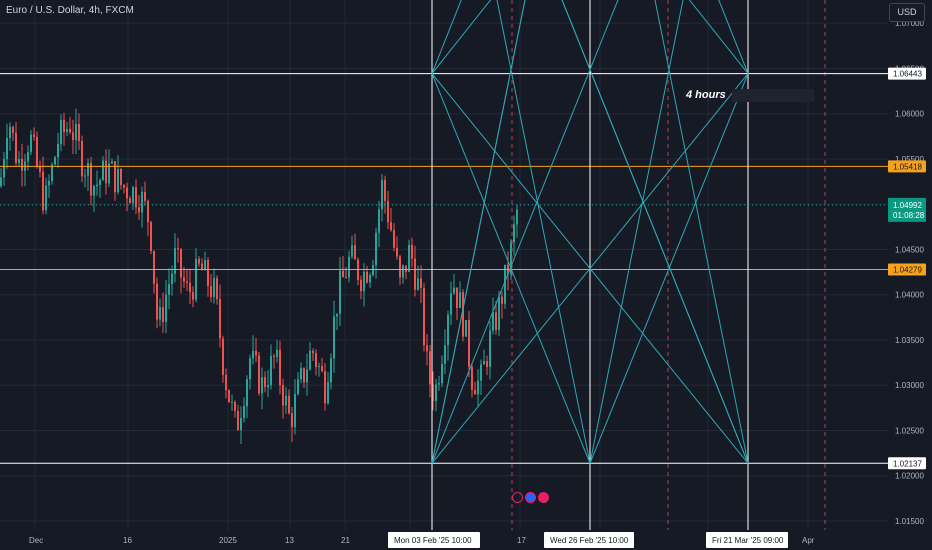  Describe the element at coordinates (521, 540) in the screenshot. I see `time-tick-label: 17` at that location.